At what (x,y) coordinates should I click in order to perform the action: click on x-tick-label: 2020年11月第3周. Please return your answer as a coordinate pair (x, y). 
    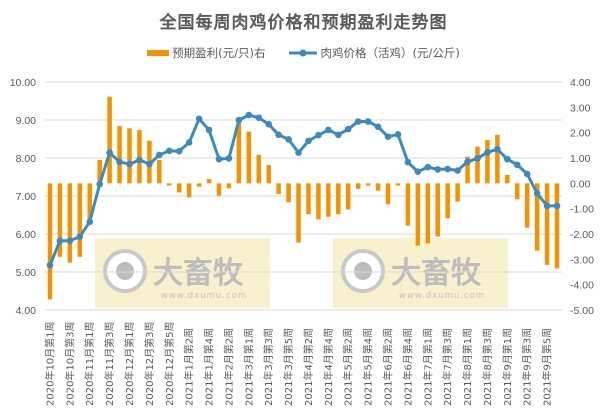
    Looking at the image, I should click on (109, 363).